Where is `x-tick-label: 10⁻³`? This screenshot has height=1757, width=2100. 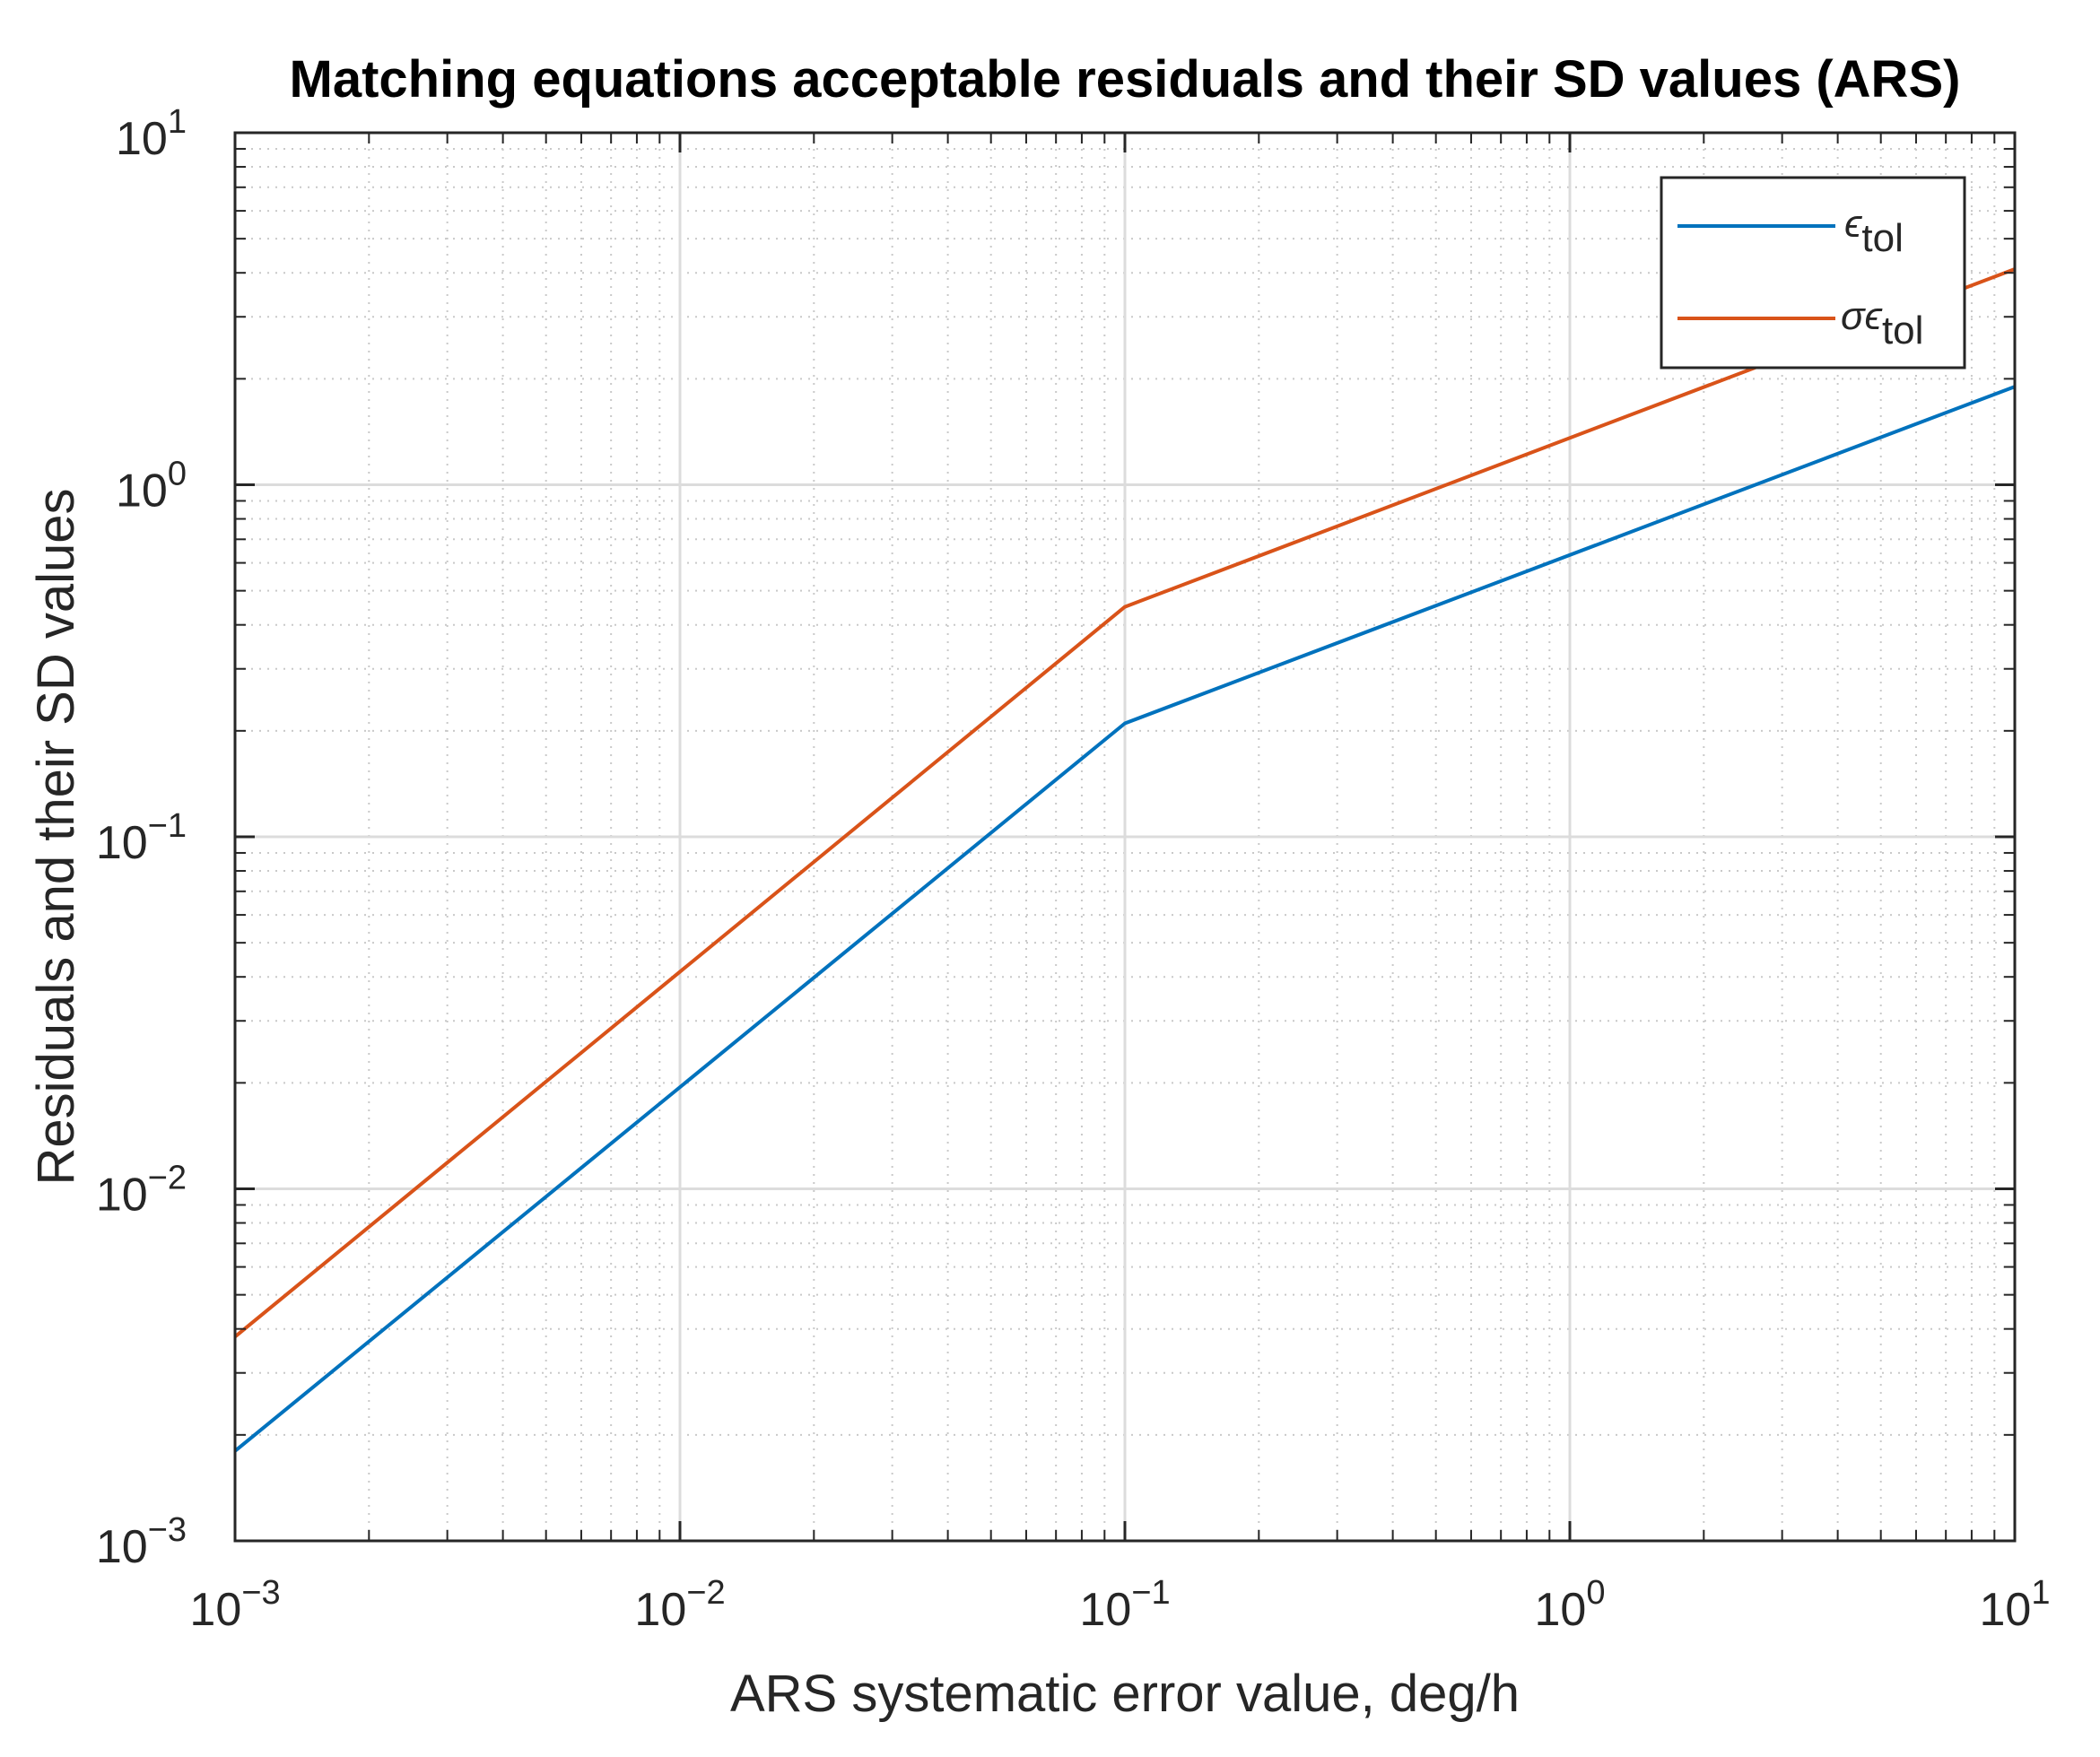 x-tick-label: 10⁻³ is located at coordinates (235, 1605).